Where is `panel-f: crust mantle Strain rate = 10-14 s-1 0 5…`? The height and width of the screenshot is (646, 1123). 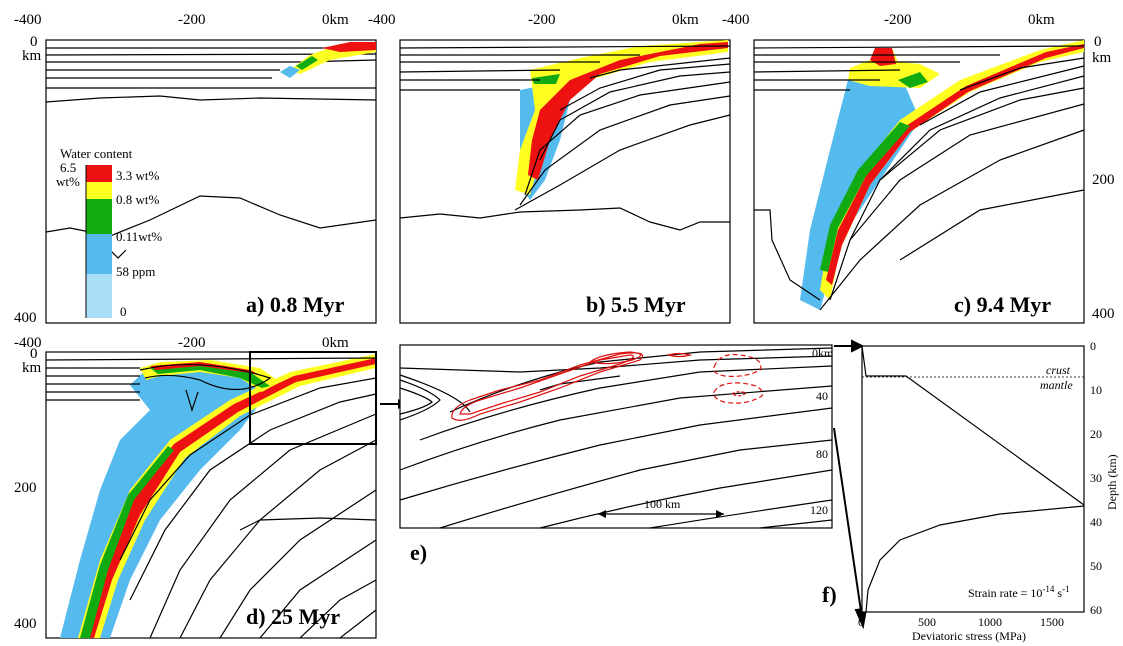 panel-f: crust mantle Strain rate = 10-14 s-1 0 5… is located at coordinates (970, 491).